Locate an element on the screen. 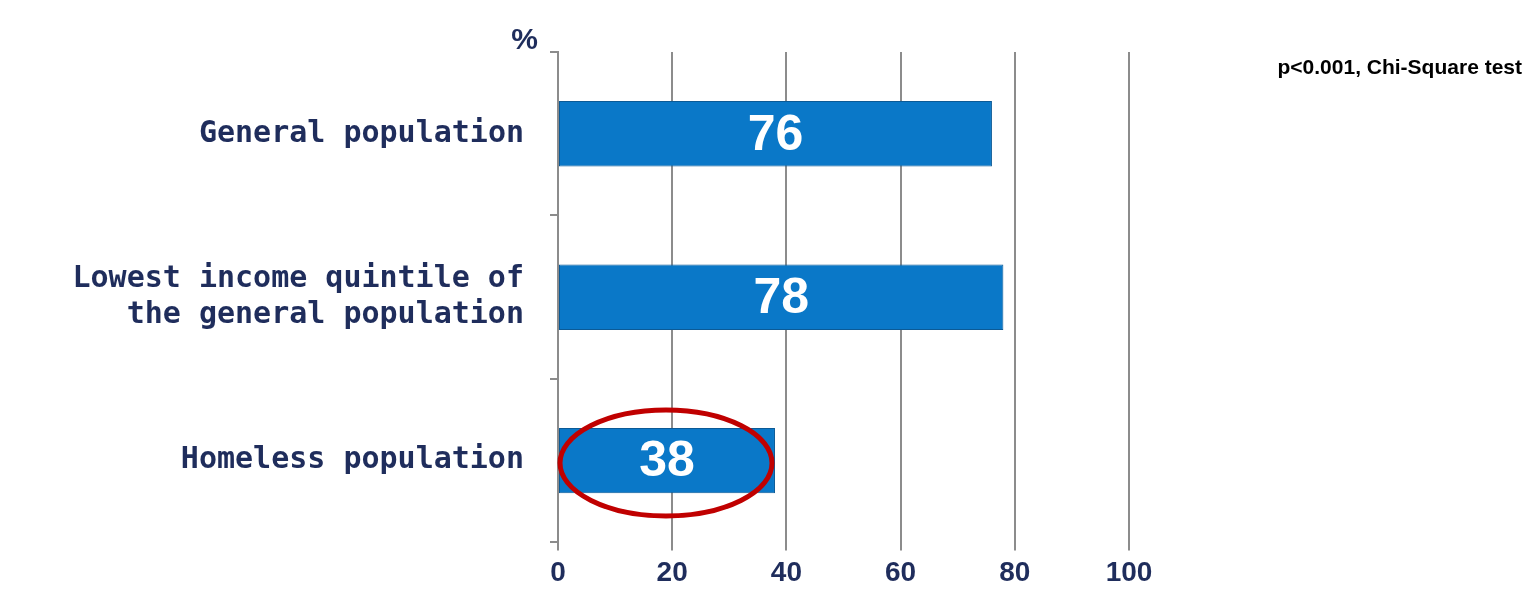  x-axis-title: % is located at coordinates (524, 39).